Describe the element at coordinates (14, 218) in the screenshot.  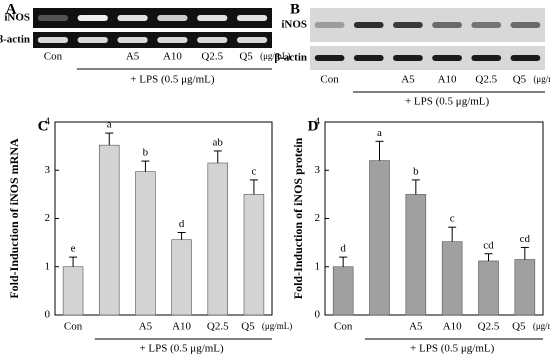
I see `y-axis-label: Fold-Induction of iNOS mRNA` at that location.